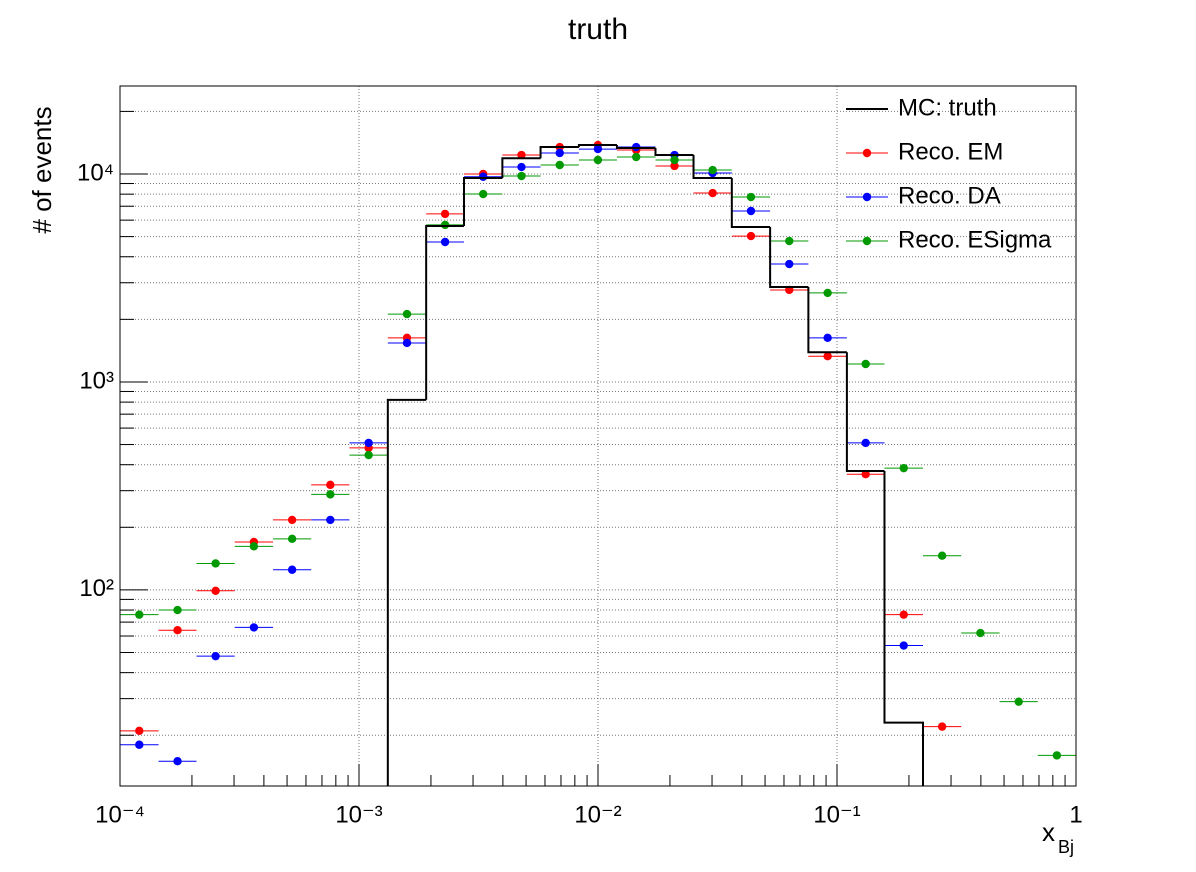 The image size is (1196, 872). I want to click on x-tick-label: 10⁻¹, so click(836, 814).